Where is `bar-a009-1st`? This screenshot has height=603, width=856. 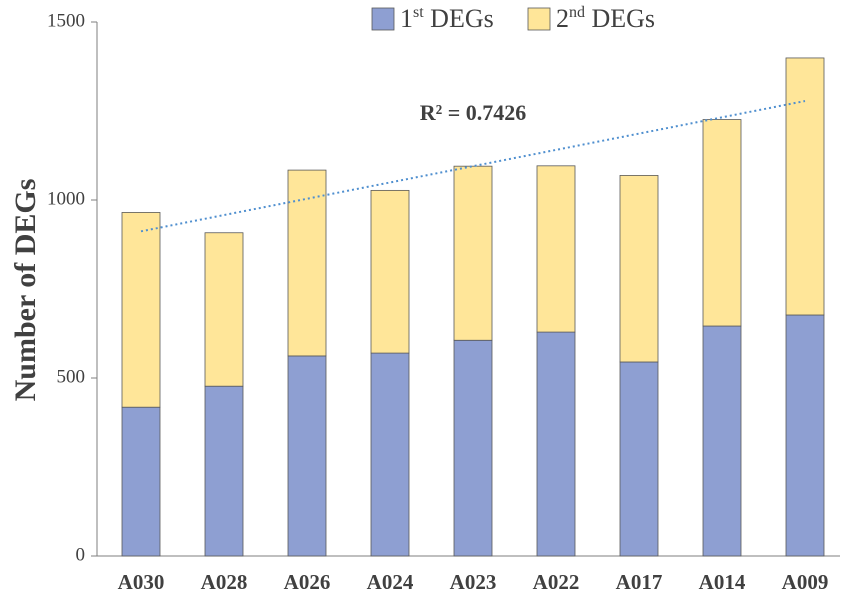
bar-a009-1st is located at coordinates (805, 435).